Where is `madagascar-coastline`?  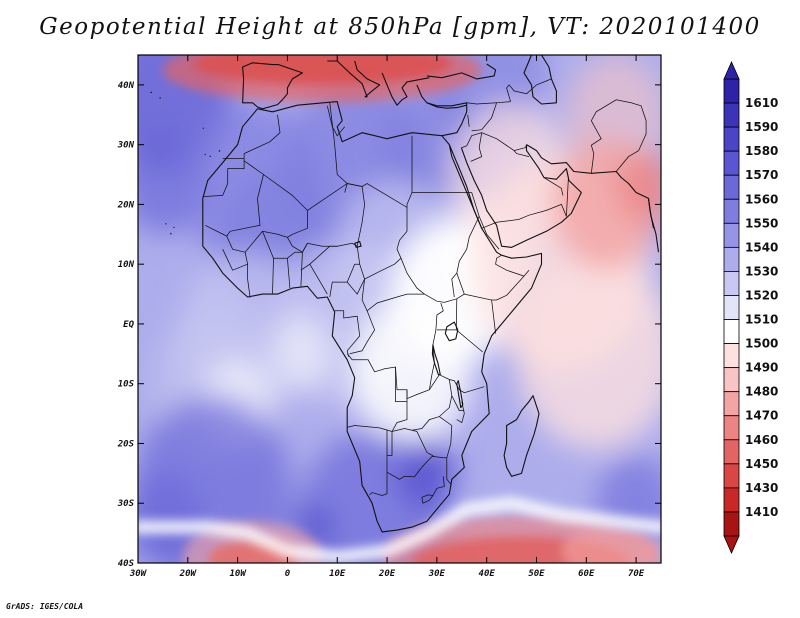
madagascar-coastline is located at coordinates (521, 436).